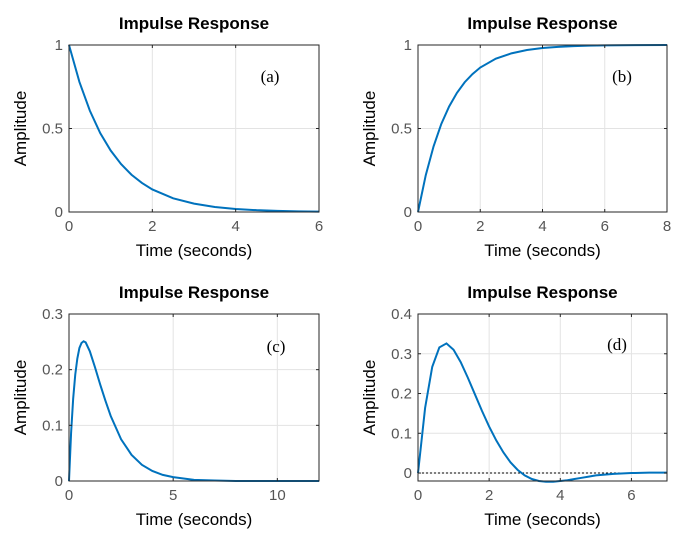  What do you see at coordinates (270, 76) in the screenshot?
I see `panel-label: (a)` at bounding box center [270, 76].